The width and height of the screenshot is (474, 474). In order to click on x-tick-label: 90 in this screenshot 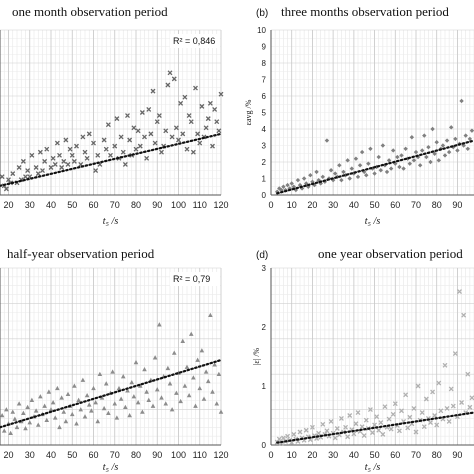, I will do `click(457, 205)`.